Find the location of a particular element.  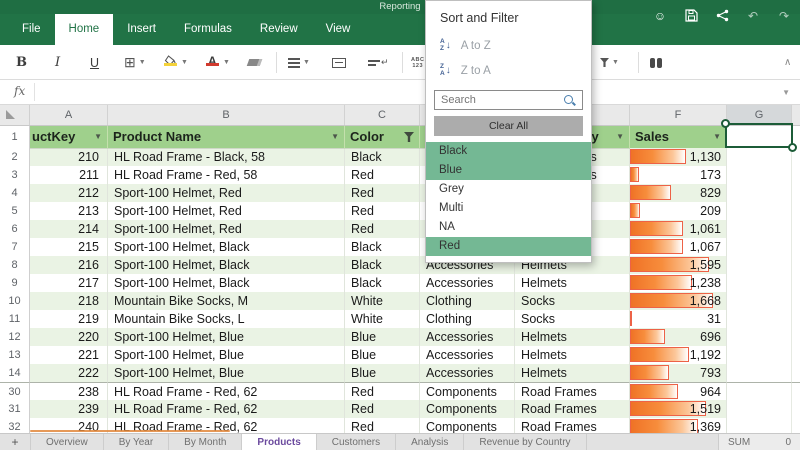

sort-filter-button: ▼ is located at coordinates (609, 62).